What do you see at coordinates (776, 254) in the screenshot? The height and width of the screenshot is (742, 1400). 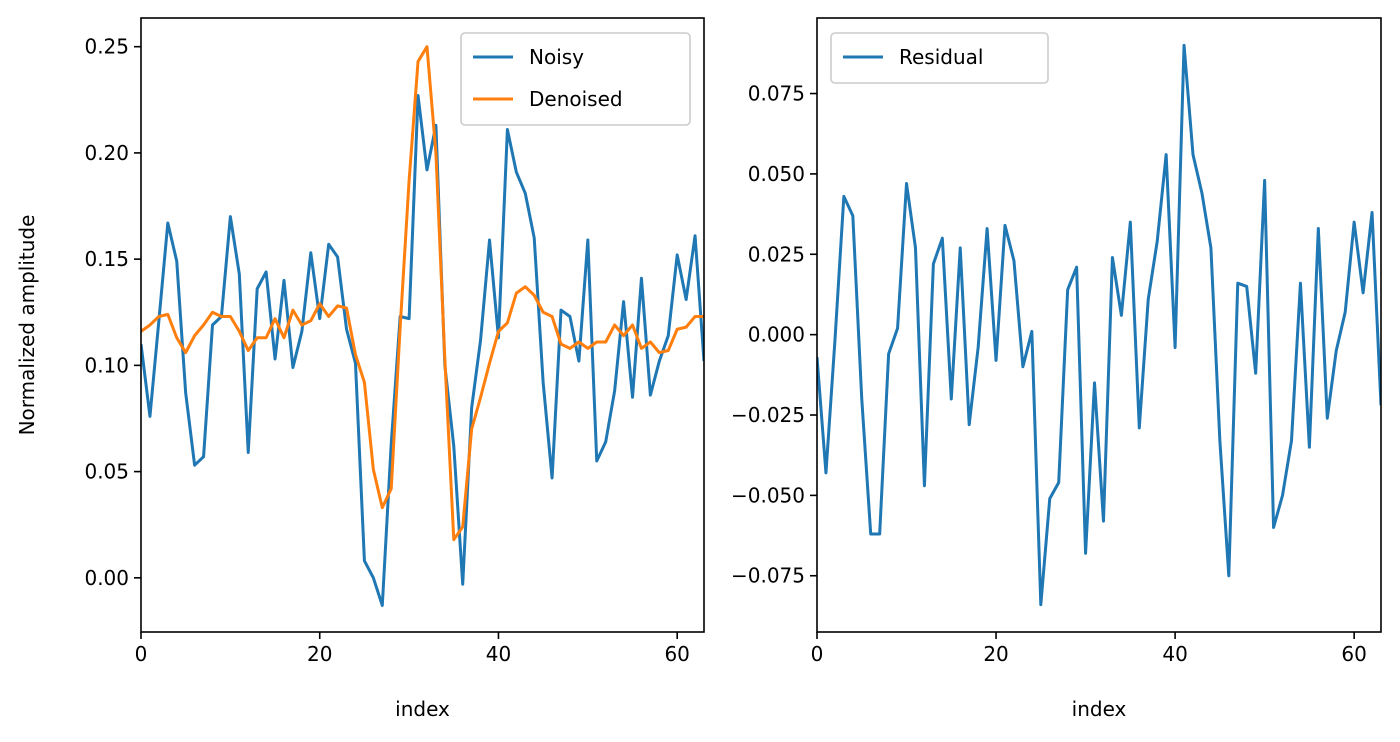 I see `y-tick-label: 0.025` at bounding box center [776, 254].